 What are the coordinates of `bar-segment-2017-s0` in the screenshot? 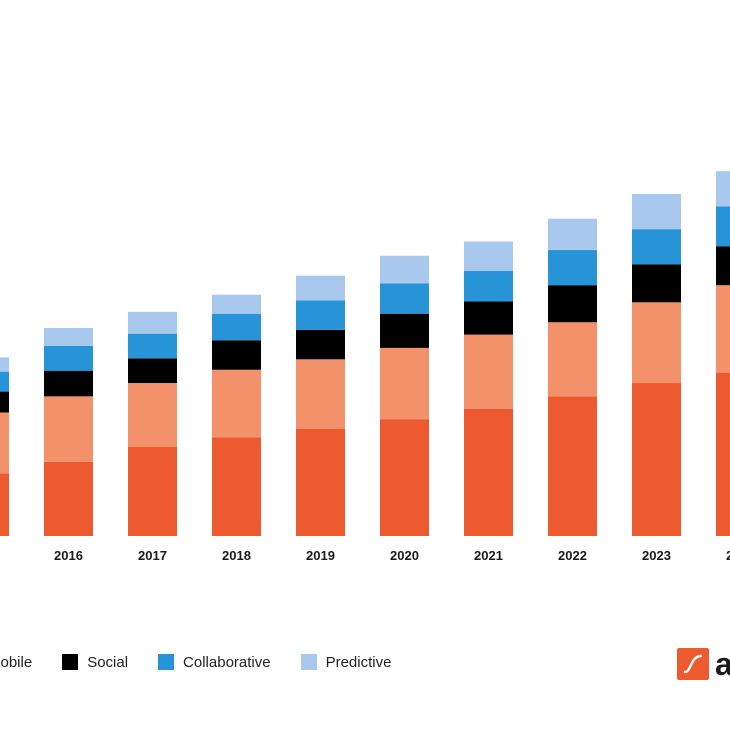 It's located at (152, 491).